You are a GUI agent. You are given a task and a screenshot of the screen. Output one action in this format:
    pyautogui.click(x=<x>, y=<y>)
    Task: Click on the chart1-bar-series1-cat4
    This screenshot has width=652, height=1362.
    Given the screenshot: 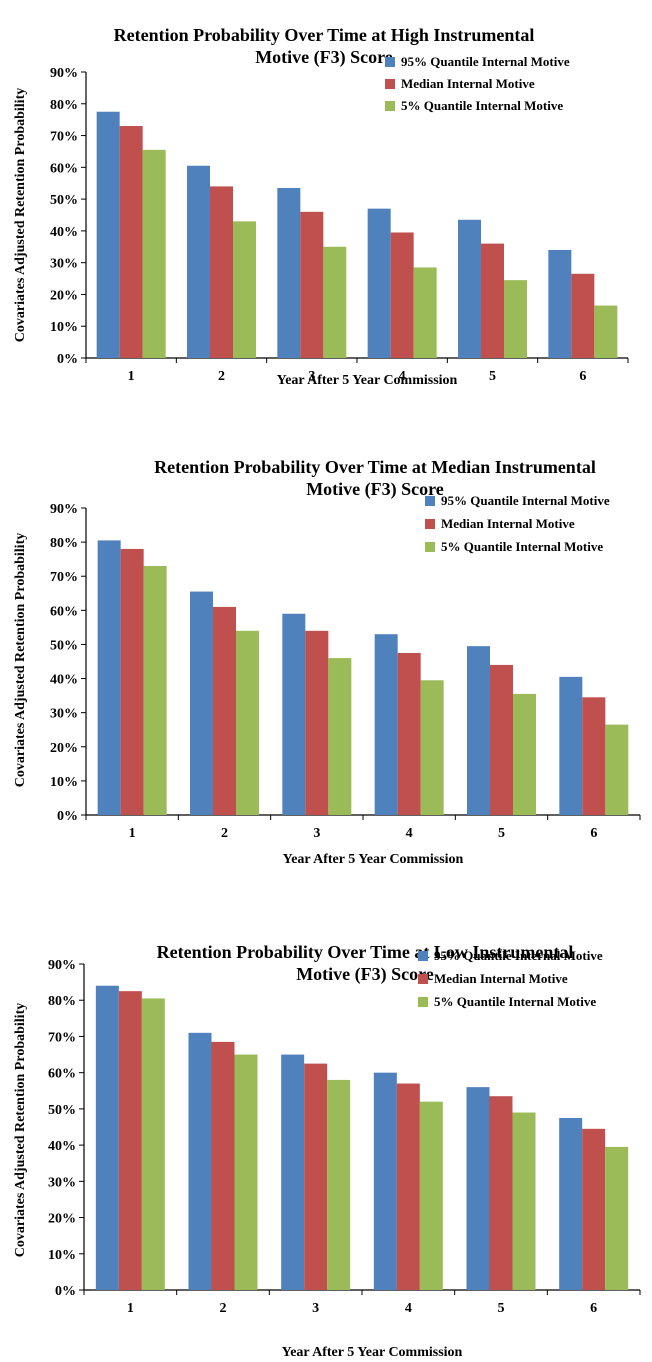 What is the action you would take?
    pyautogui.click(x=386, y=724)
    